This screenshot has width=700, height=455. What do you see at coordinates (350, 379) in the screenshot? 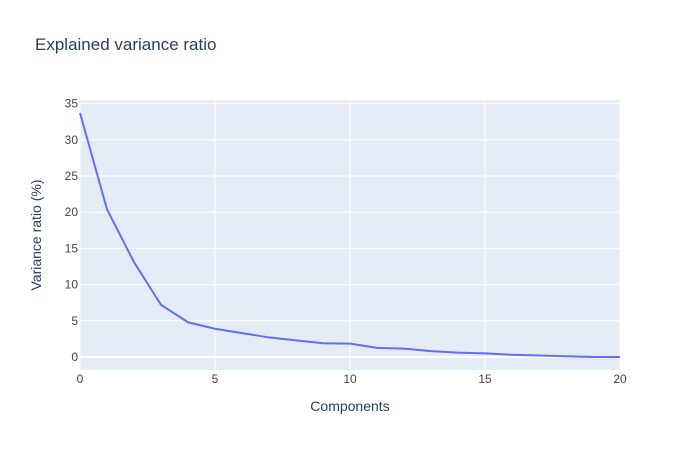
I see `x-tick-label: 10` at bounding box center [350, 379].